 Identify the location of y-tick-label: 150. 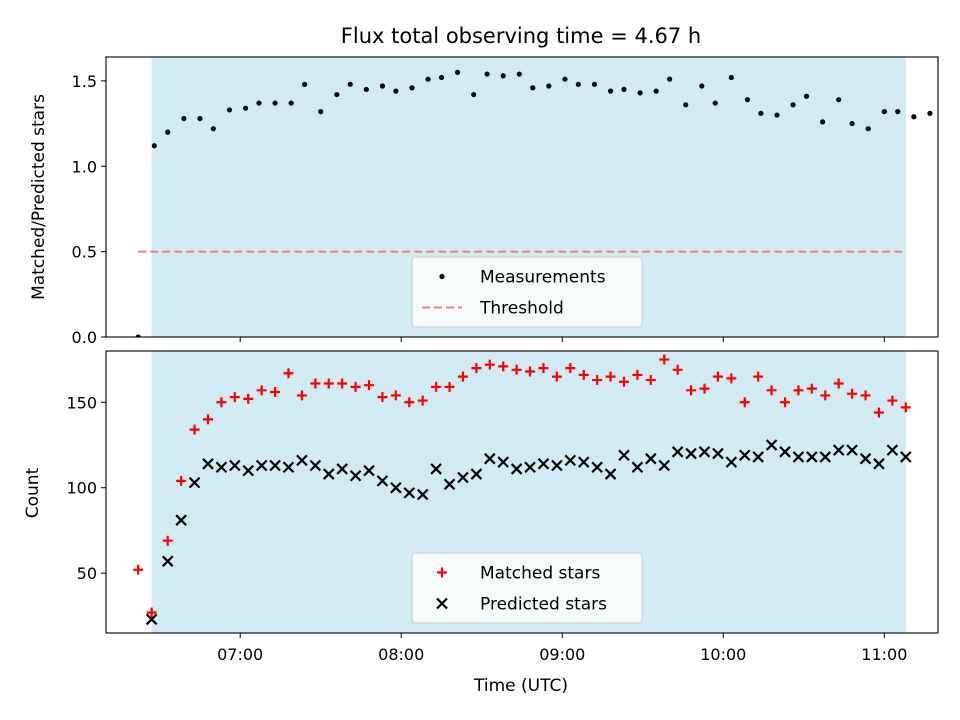
(81, 402).